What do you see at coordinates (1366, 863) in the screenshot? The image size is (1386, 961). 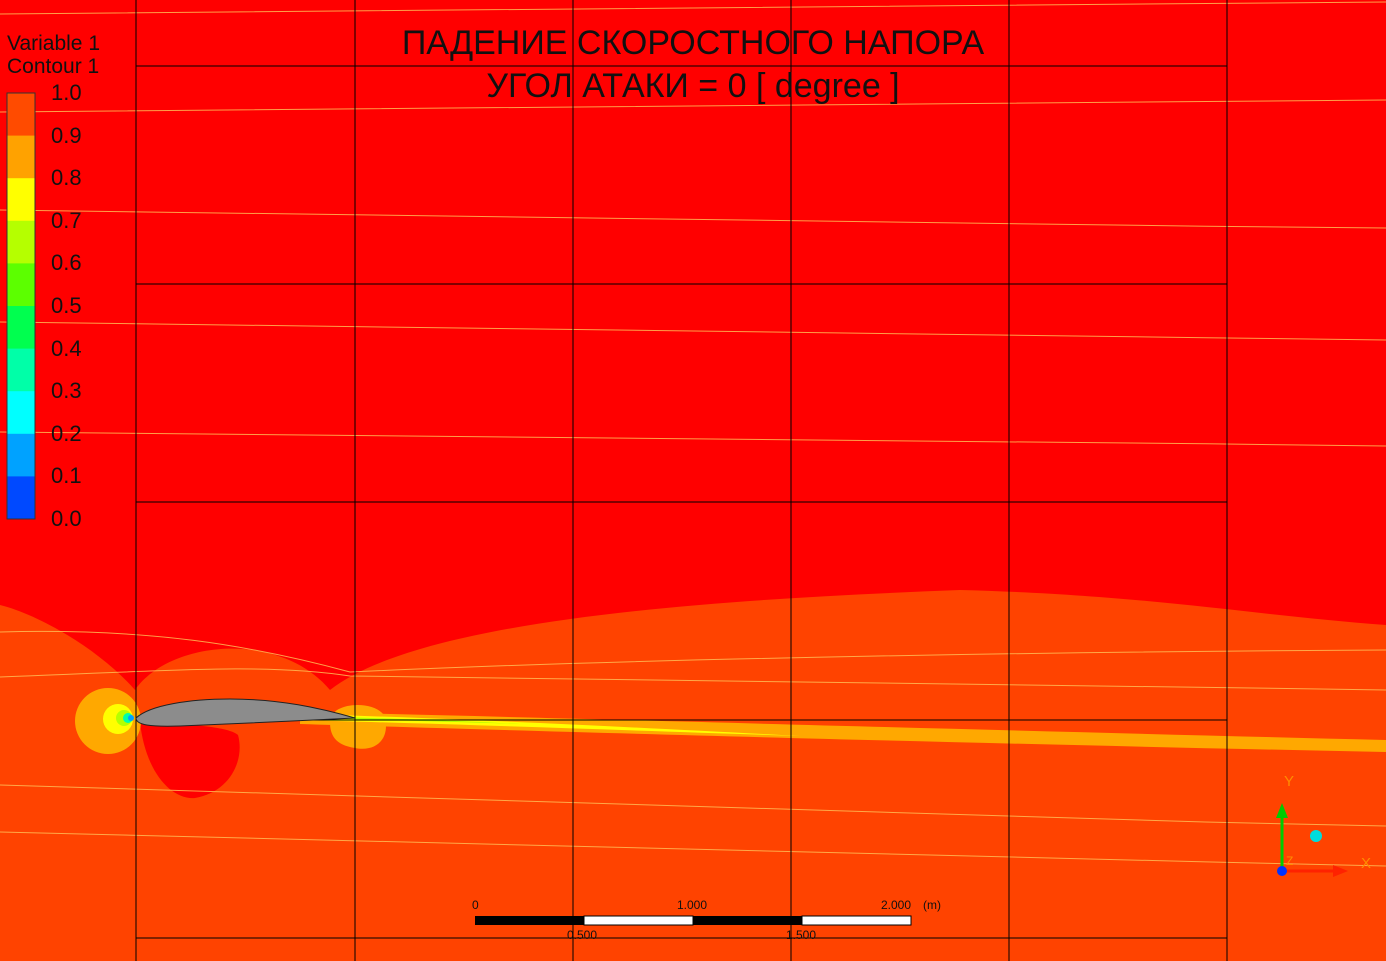 I see `x-axis-label: X` at bounding box center [1366, 863].